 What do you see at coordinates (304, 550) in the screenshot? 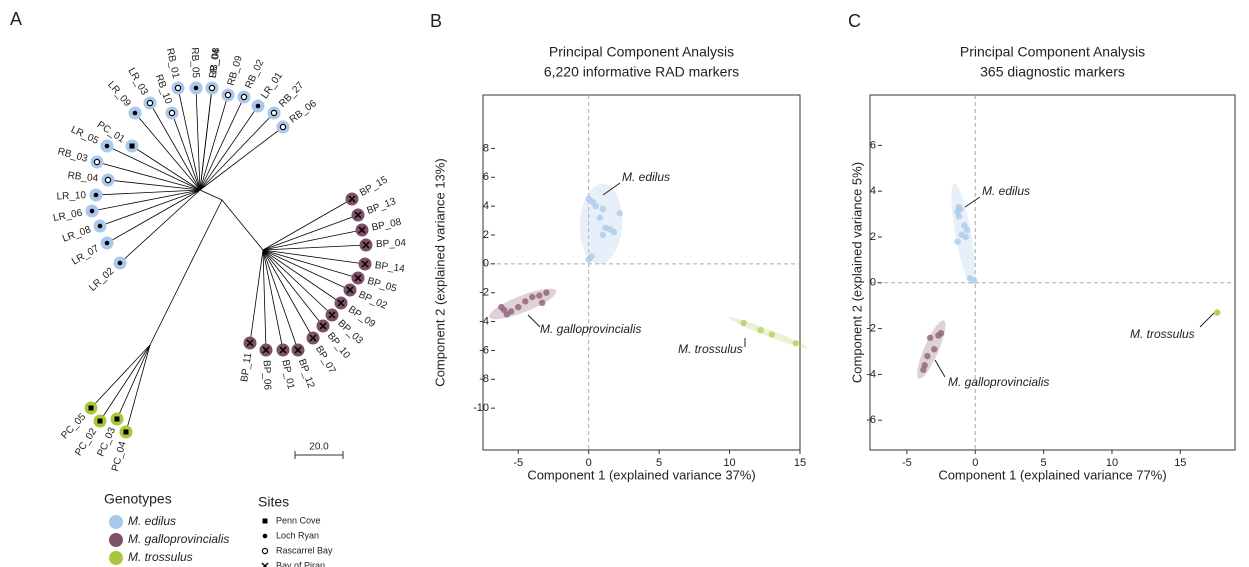
I see `legend-label: Rascarrel Bay` at bounding box center [304, 550].